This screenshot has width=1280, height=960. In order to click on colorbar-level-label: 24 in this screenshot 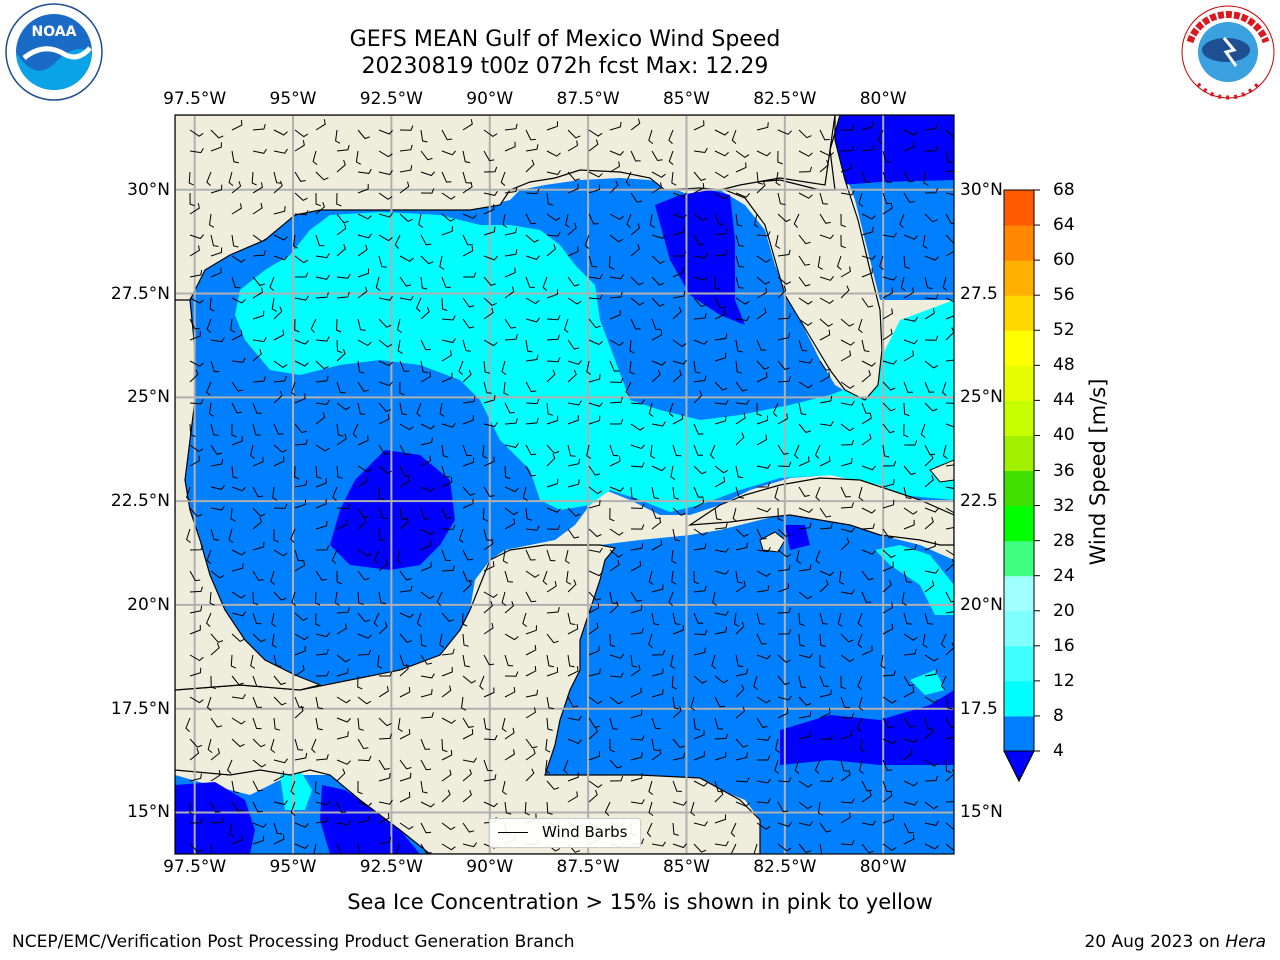, I will do `click(1064, 575)`.